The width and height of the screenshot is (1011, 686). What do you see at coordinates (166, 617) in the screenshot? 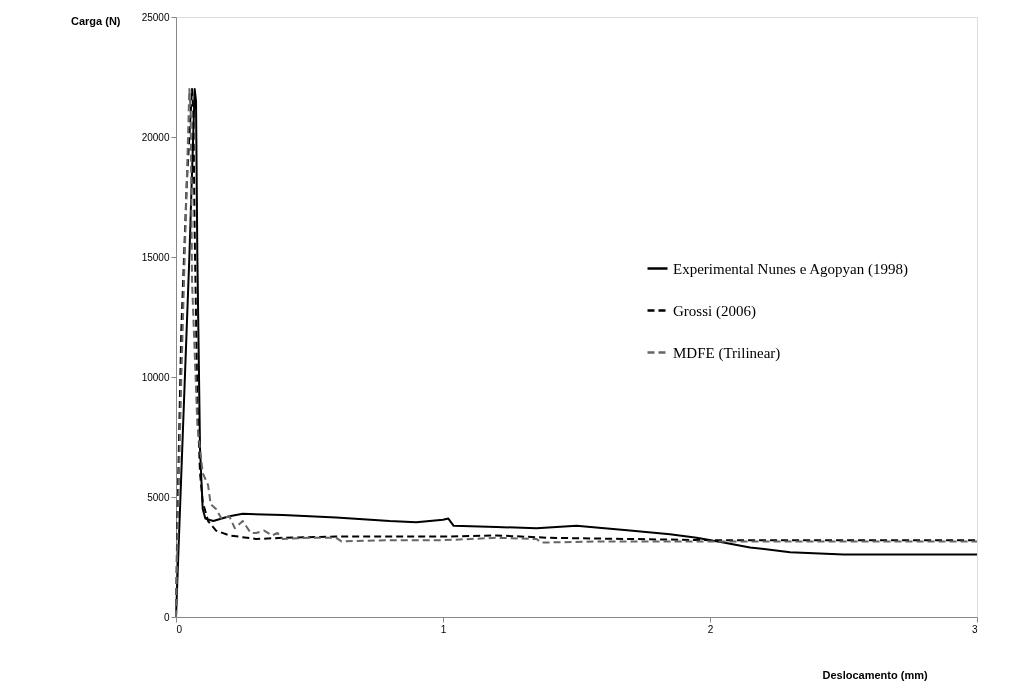
I see `y-tick-label: 0` at bounding box center [166, 617].